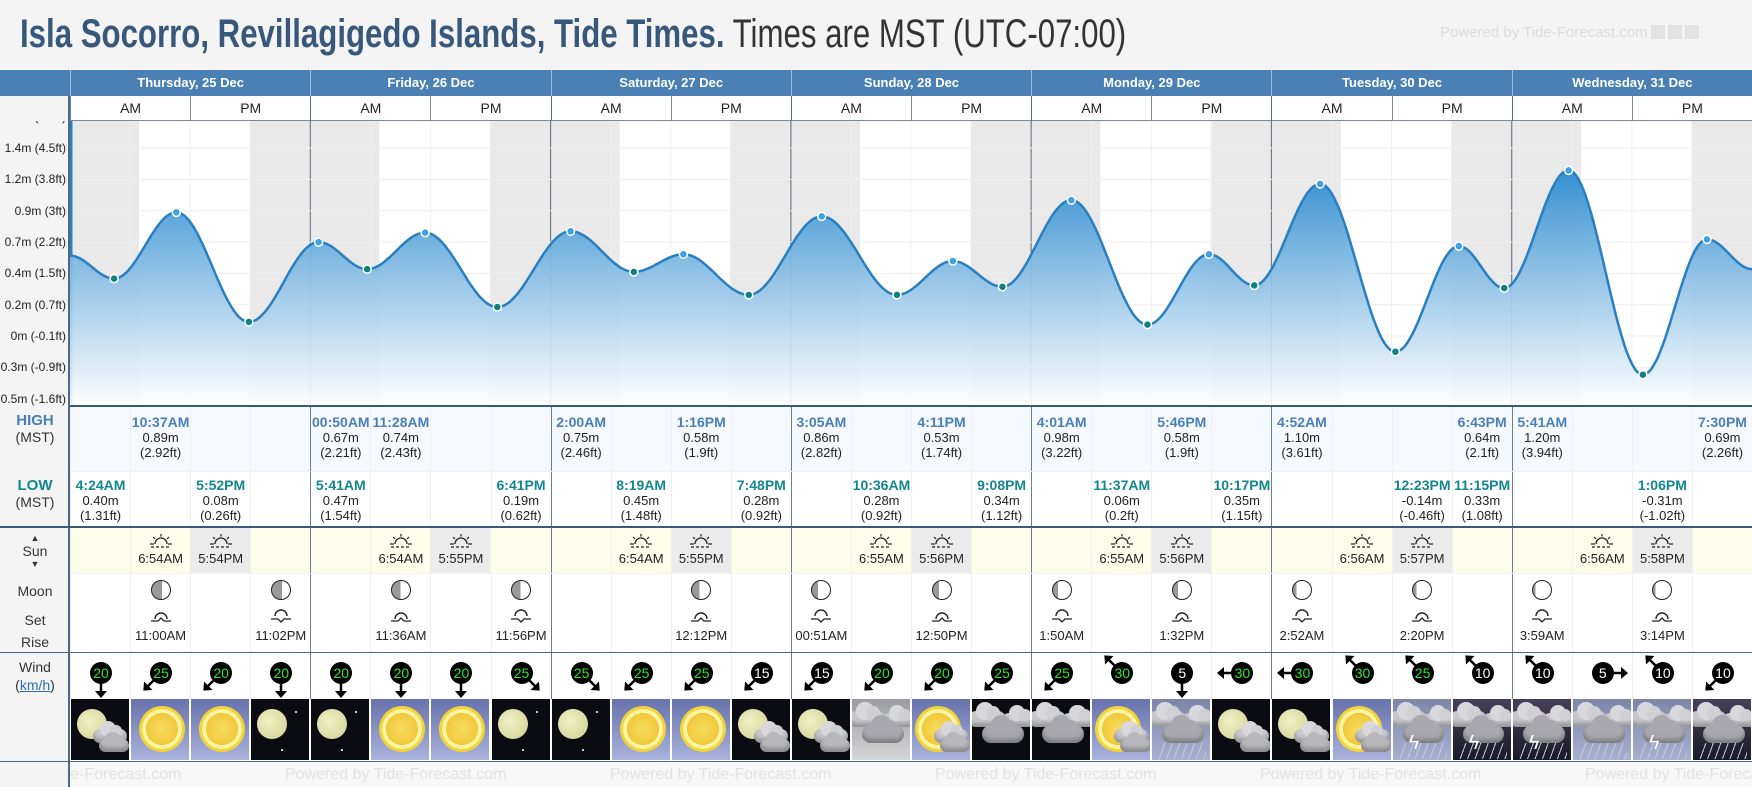  Describe the element at coordinates (1001, 729) in the screenshot. I see `weather-icon-overcast-night` at that location.